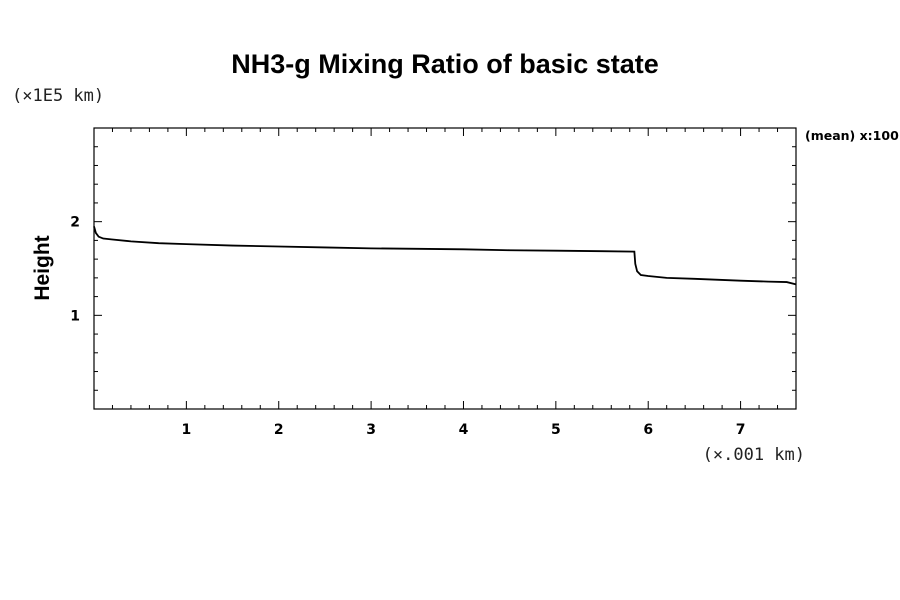 The image size is (900, 600). What do you see at coordinates (58, 96) in the screenshot?
I see `y-axis-unit: (×1E5 km)` at bounding box center [58, 96].